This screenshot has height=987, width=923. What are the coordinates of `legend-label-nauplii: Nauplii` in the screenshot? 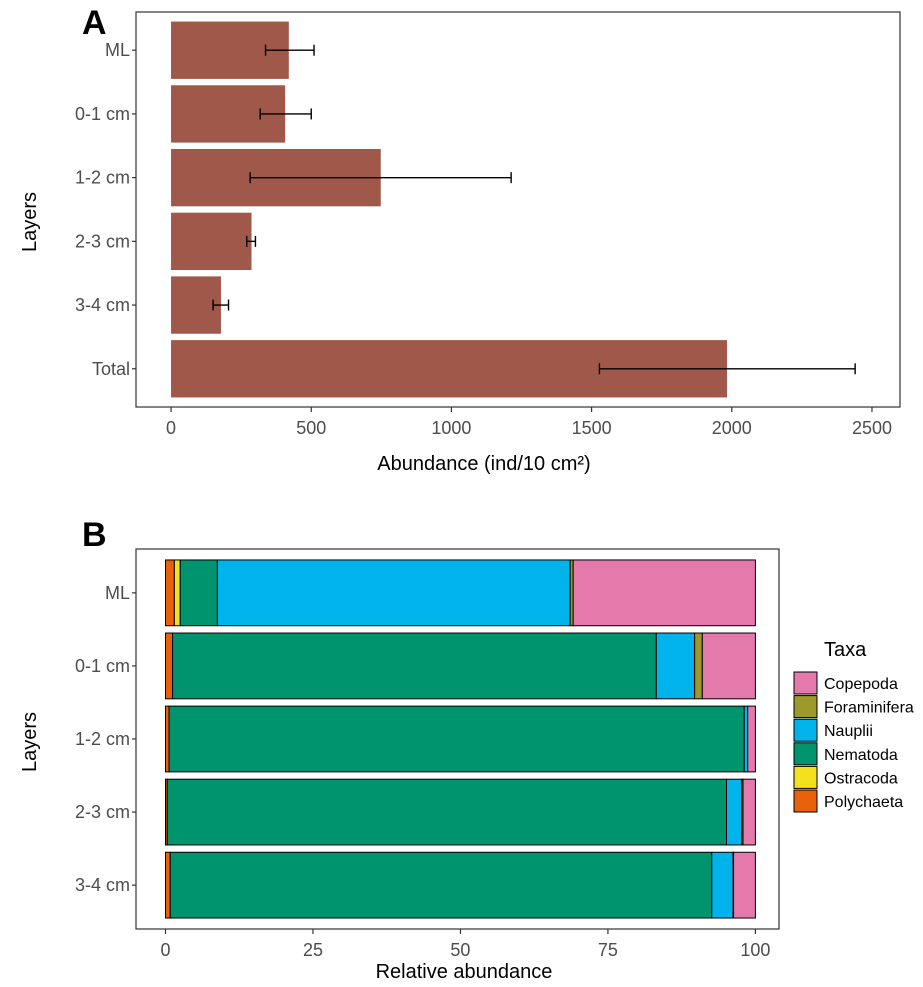 It's located at (848, 731).